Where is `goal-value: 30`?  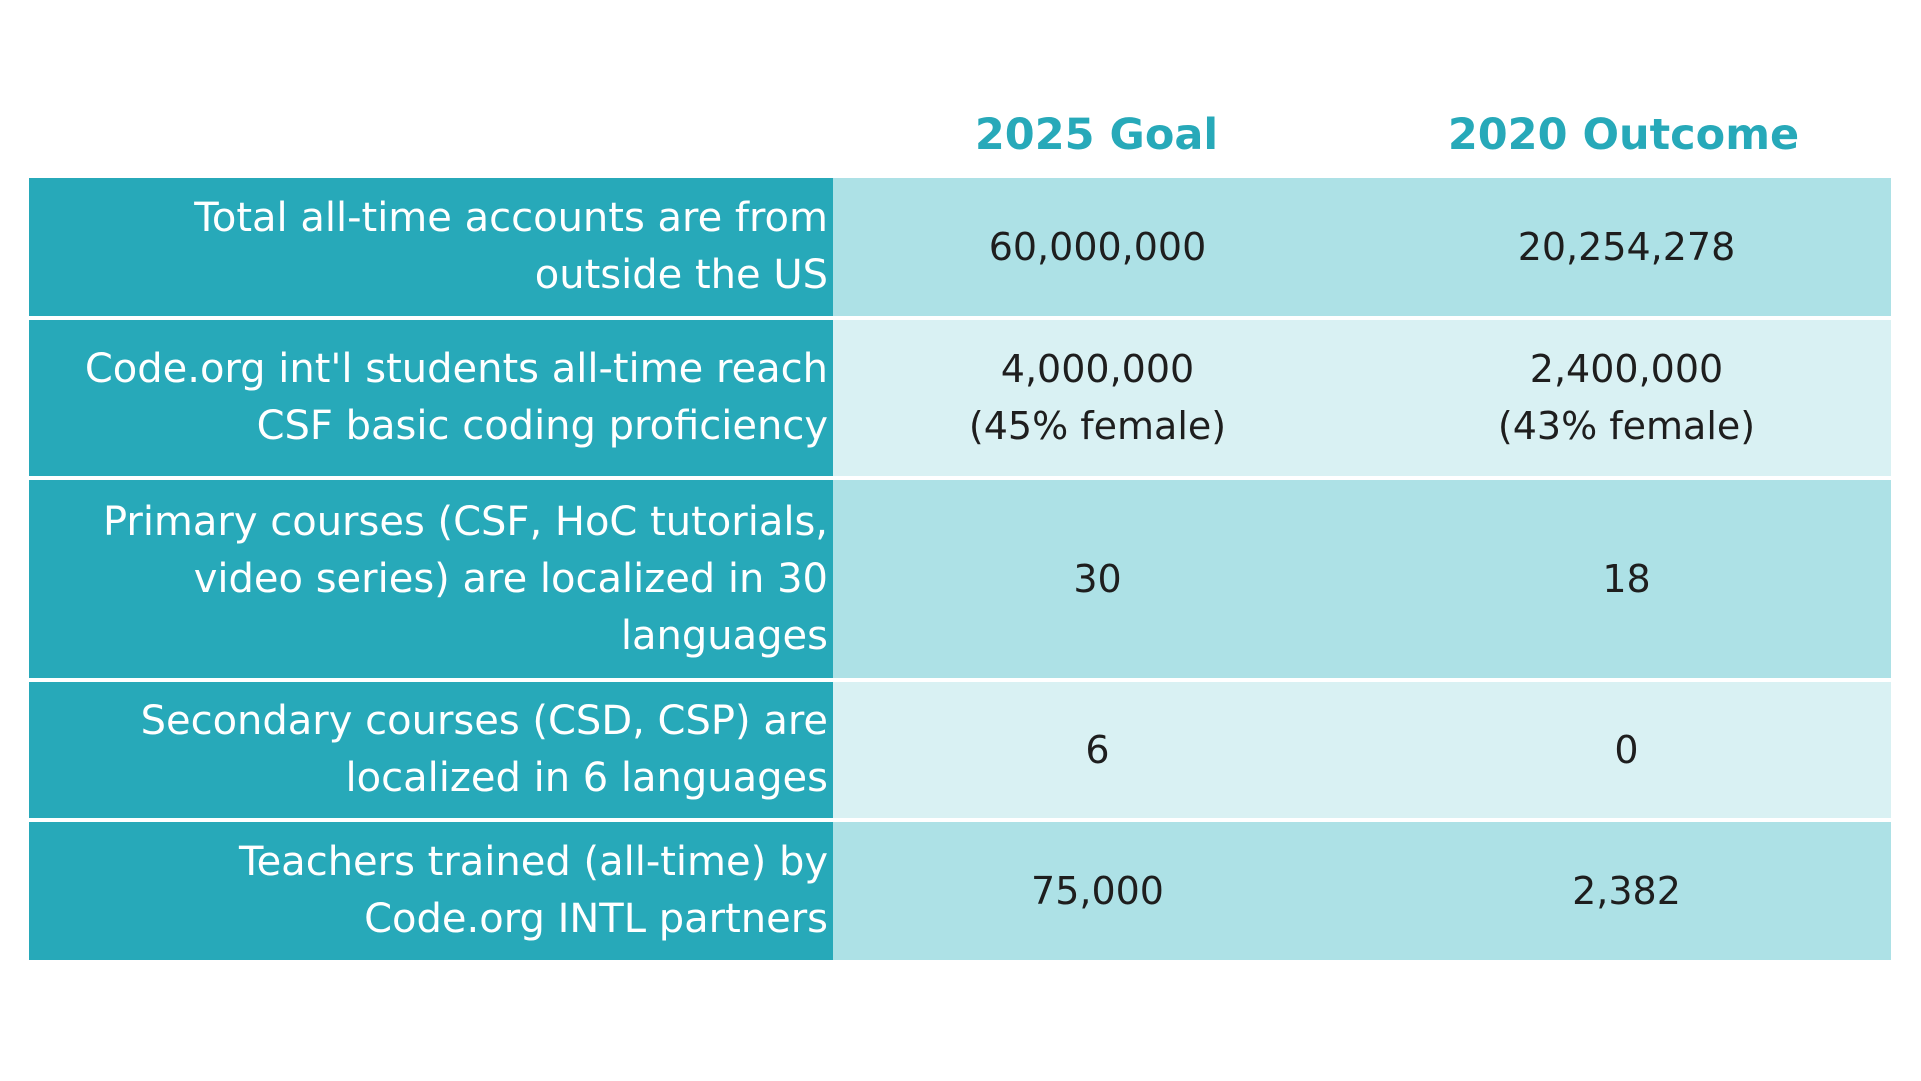
goal-value: 30 is located at coordinates (1097, 578).